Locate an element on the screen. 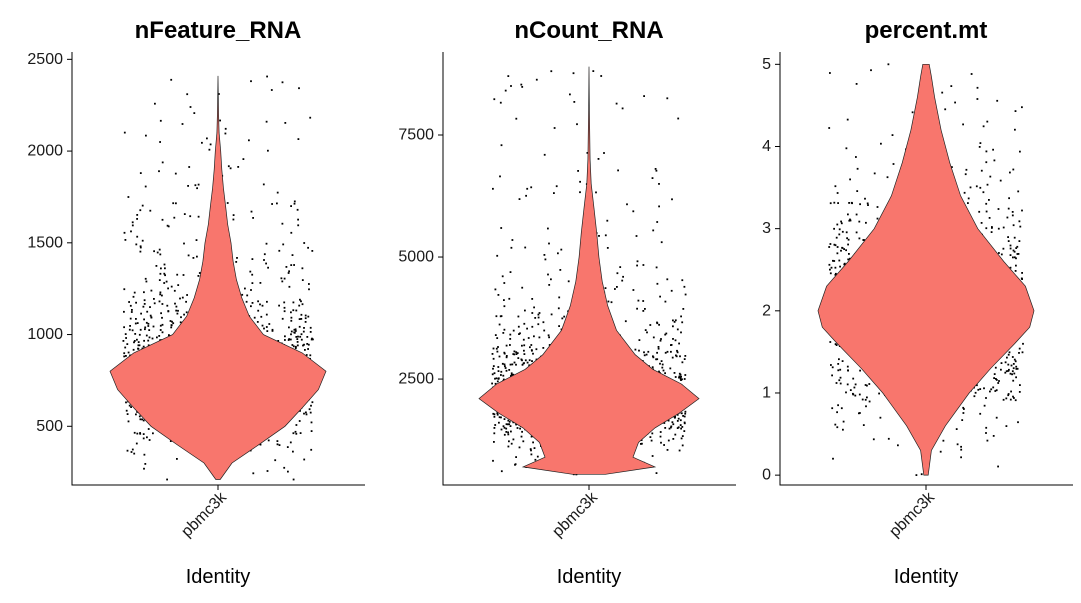 The width and height of the screenshot is (1081, 603). x-tick-label: pbmc3k is located at coordinates (912, 514).